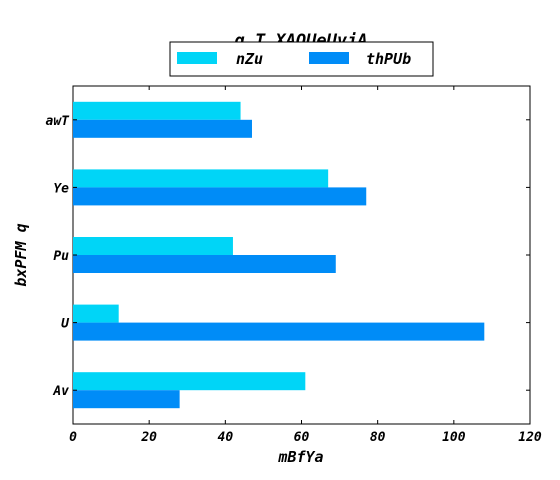 Image resolution: width=560 pixels, height=480 pixels. I want to click on bar-nzu-awt, so click(157, 110).